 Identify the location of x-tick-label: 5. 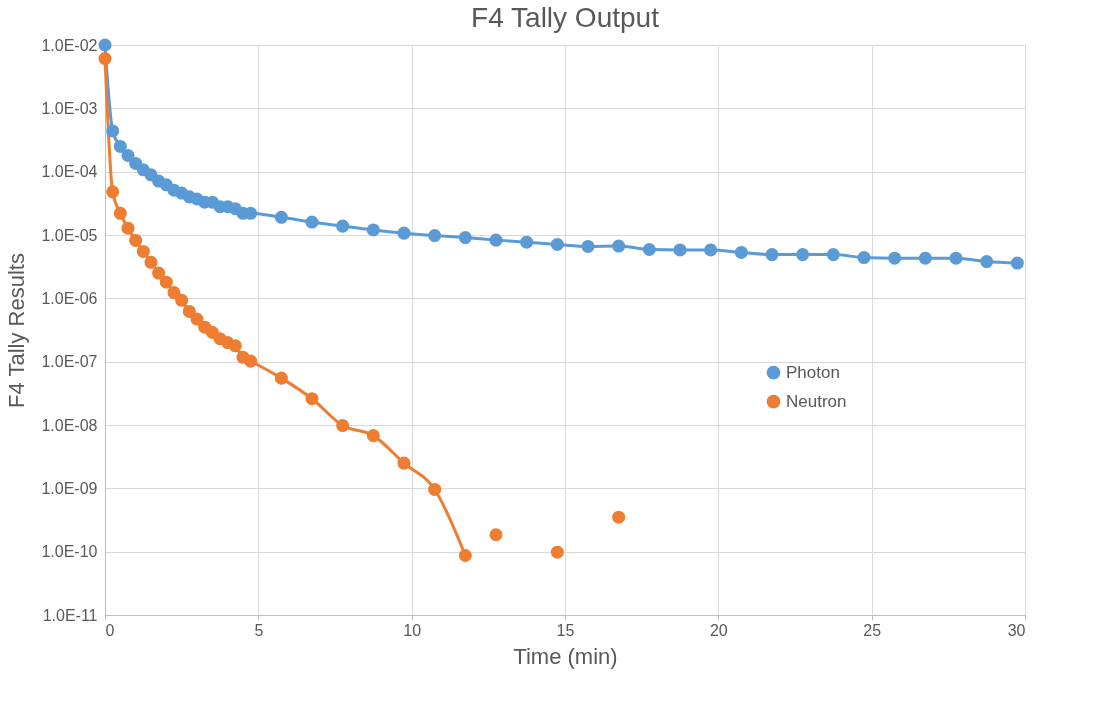
(259, 630).